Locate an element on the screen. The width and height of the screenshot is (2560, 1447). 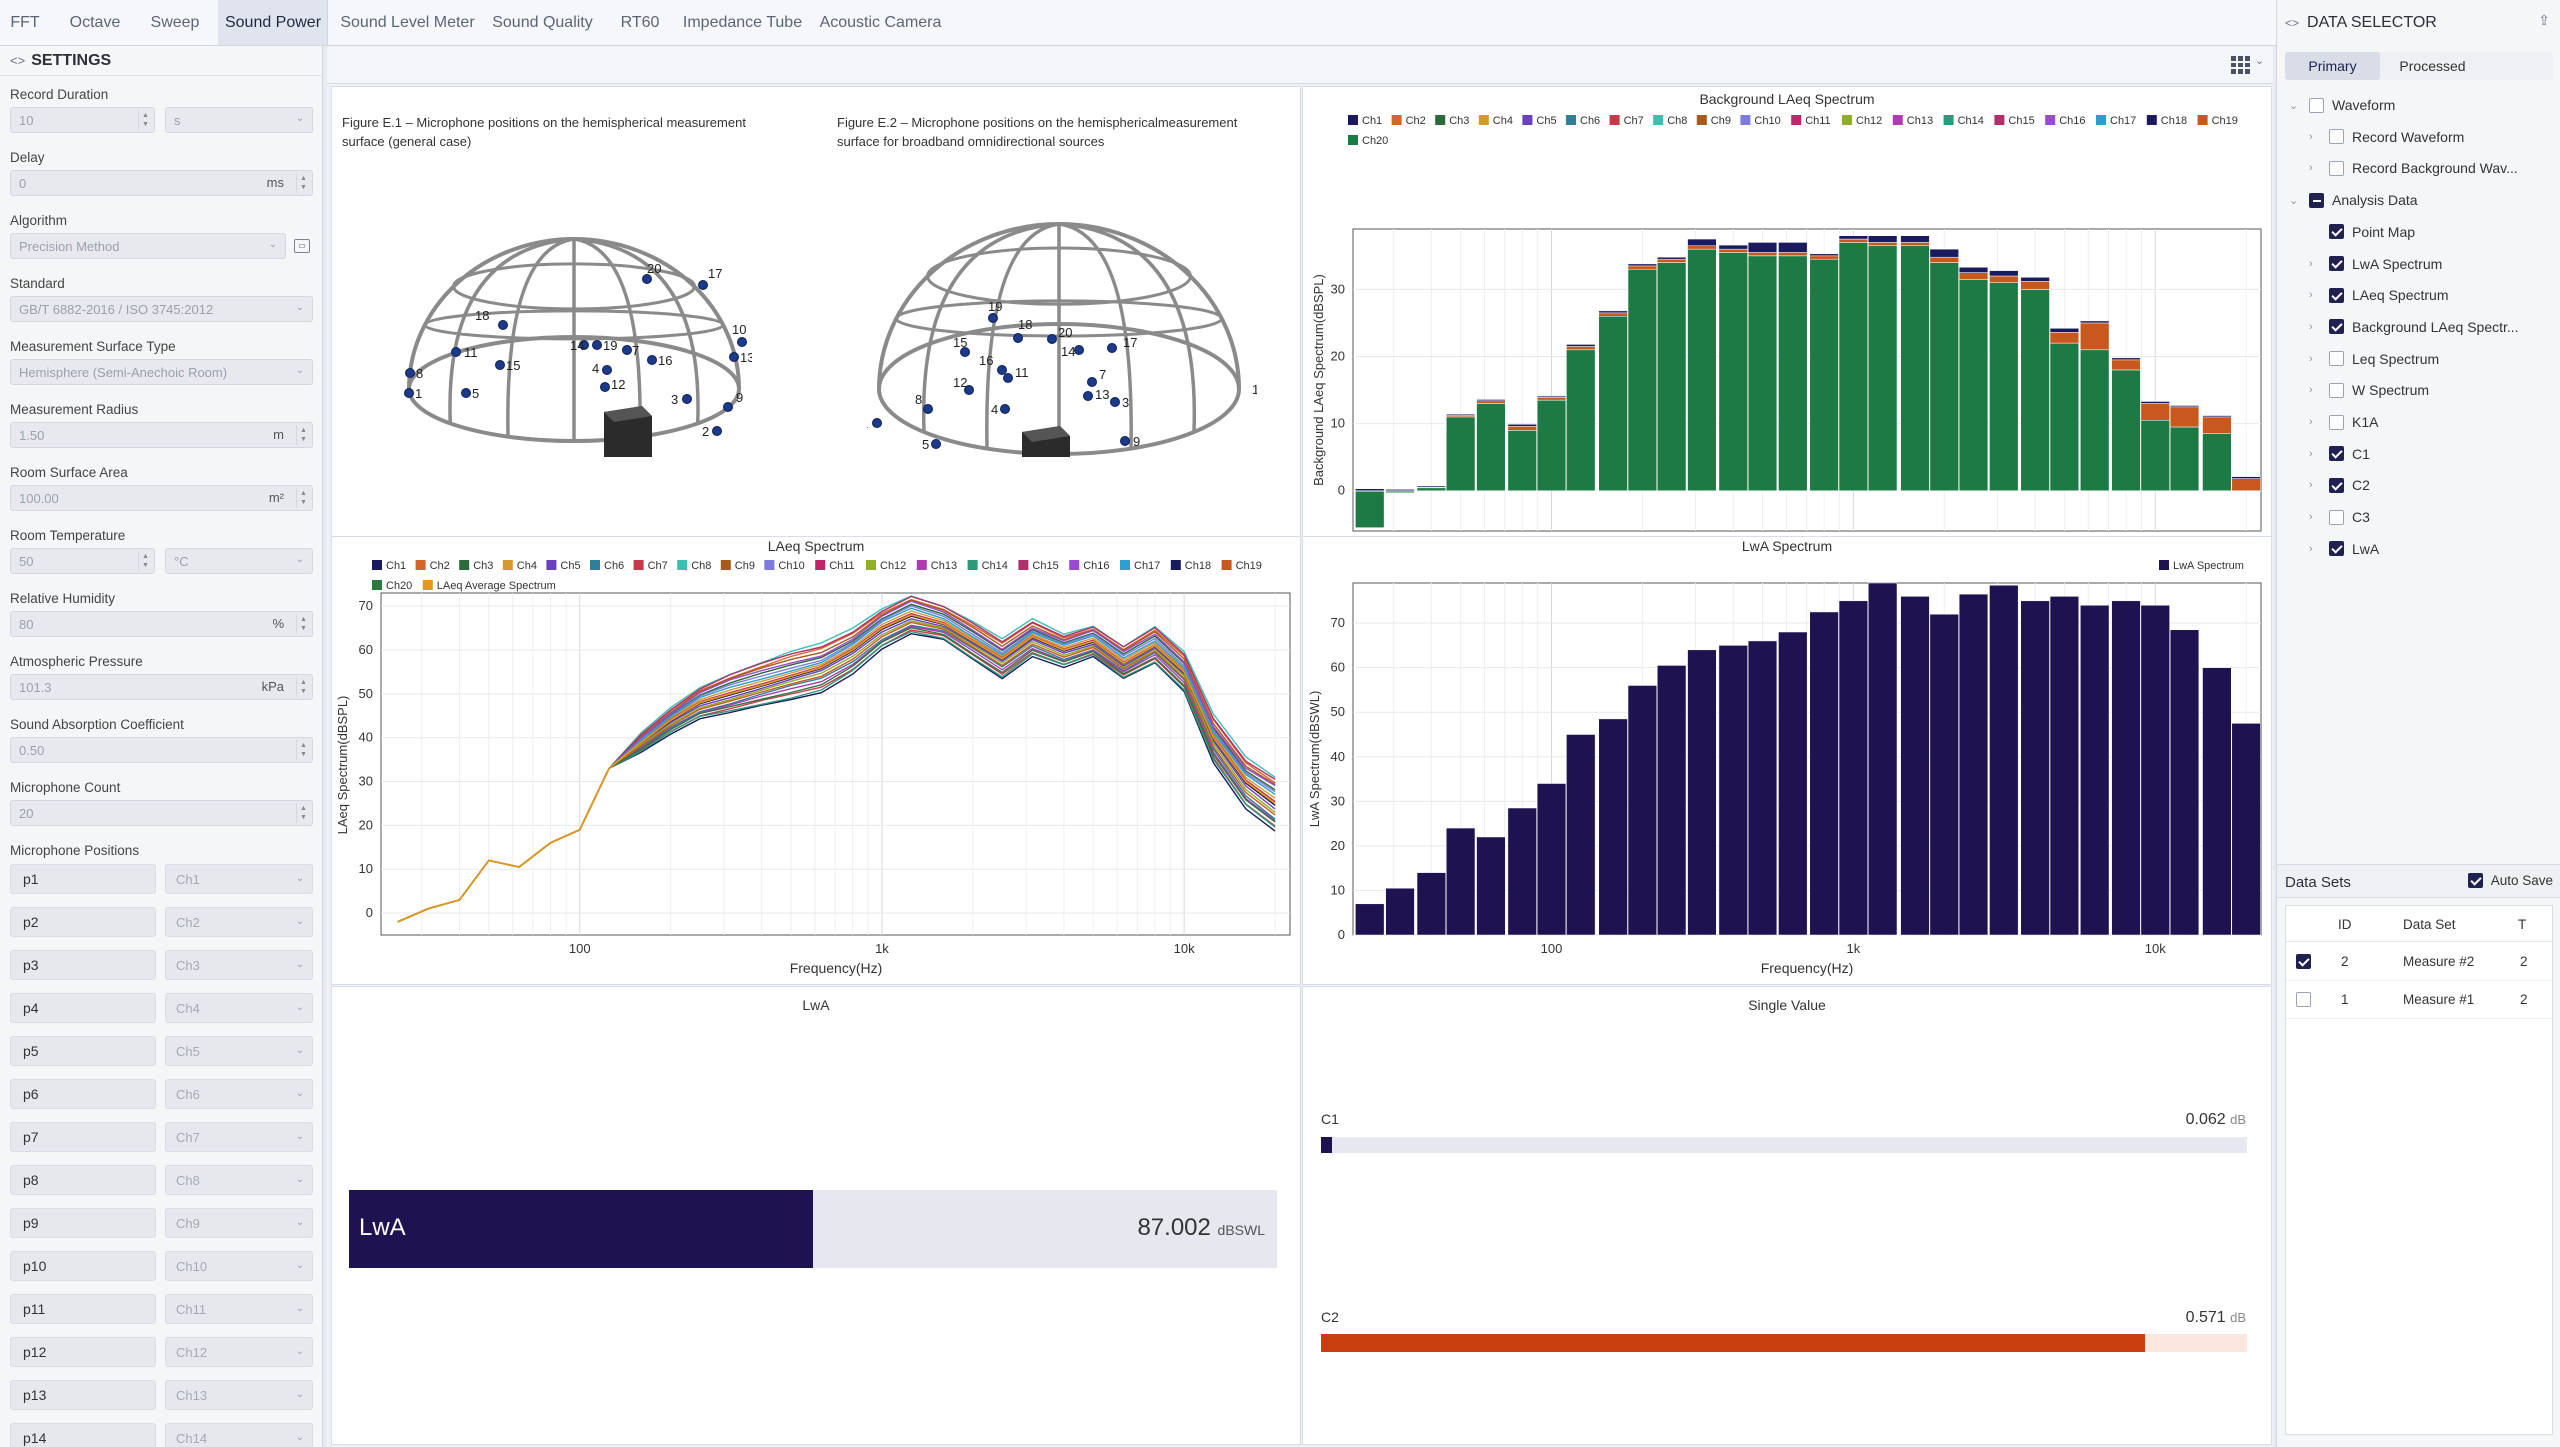
tree-item: › W Spectrum is located at coordinates (2369, 390).